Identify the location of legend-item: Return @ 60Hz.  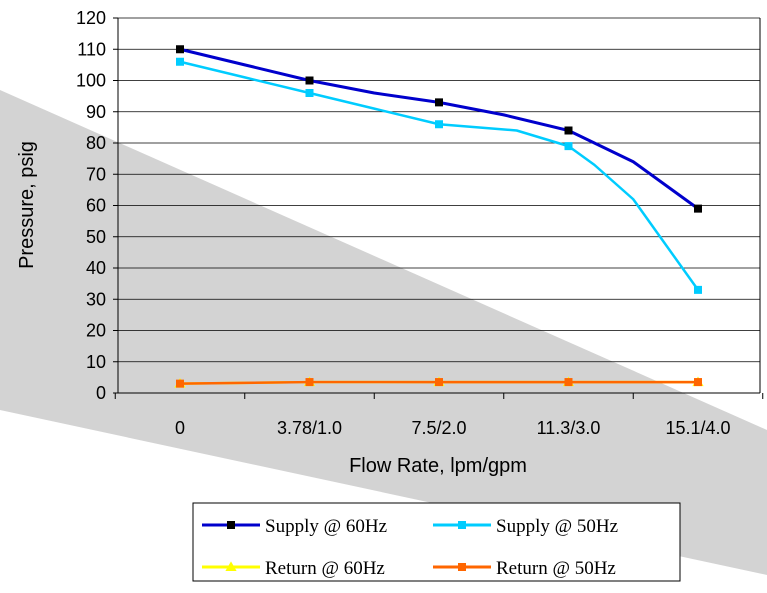
(293, 568).